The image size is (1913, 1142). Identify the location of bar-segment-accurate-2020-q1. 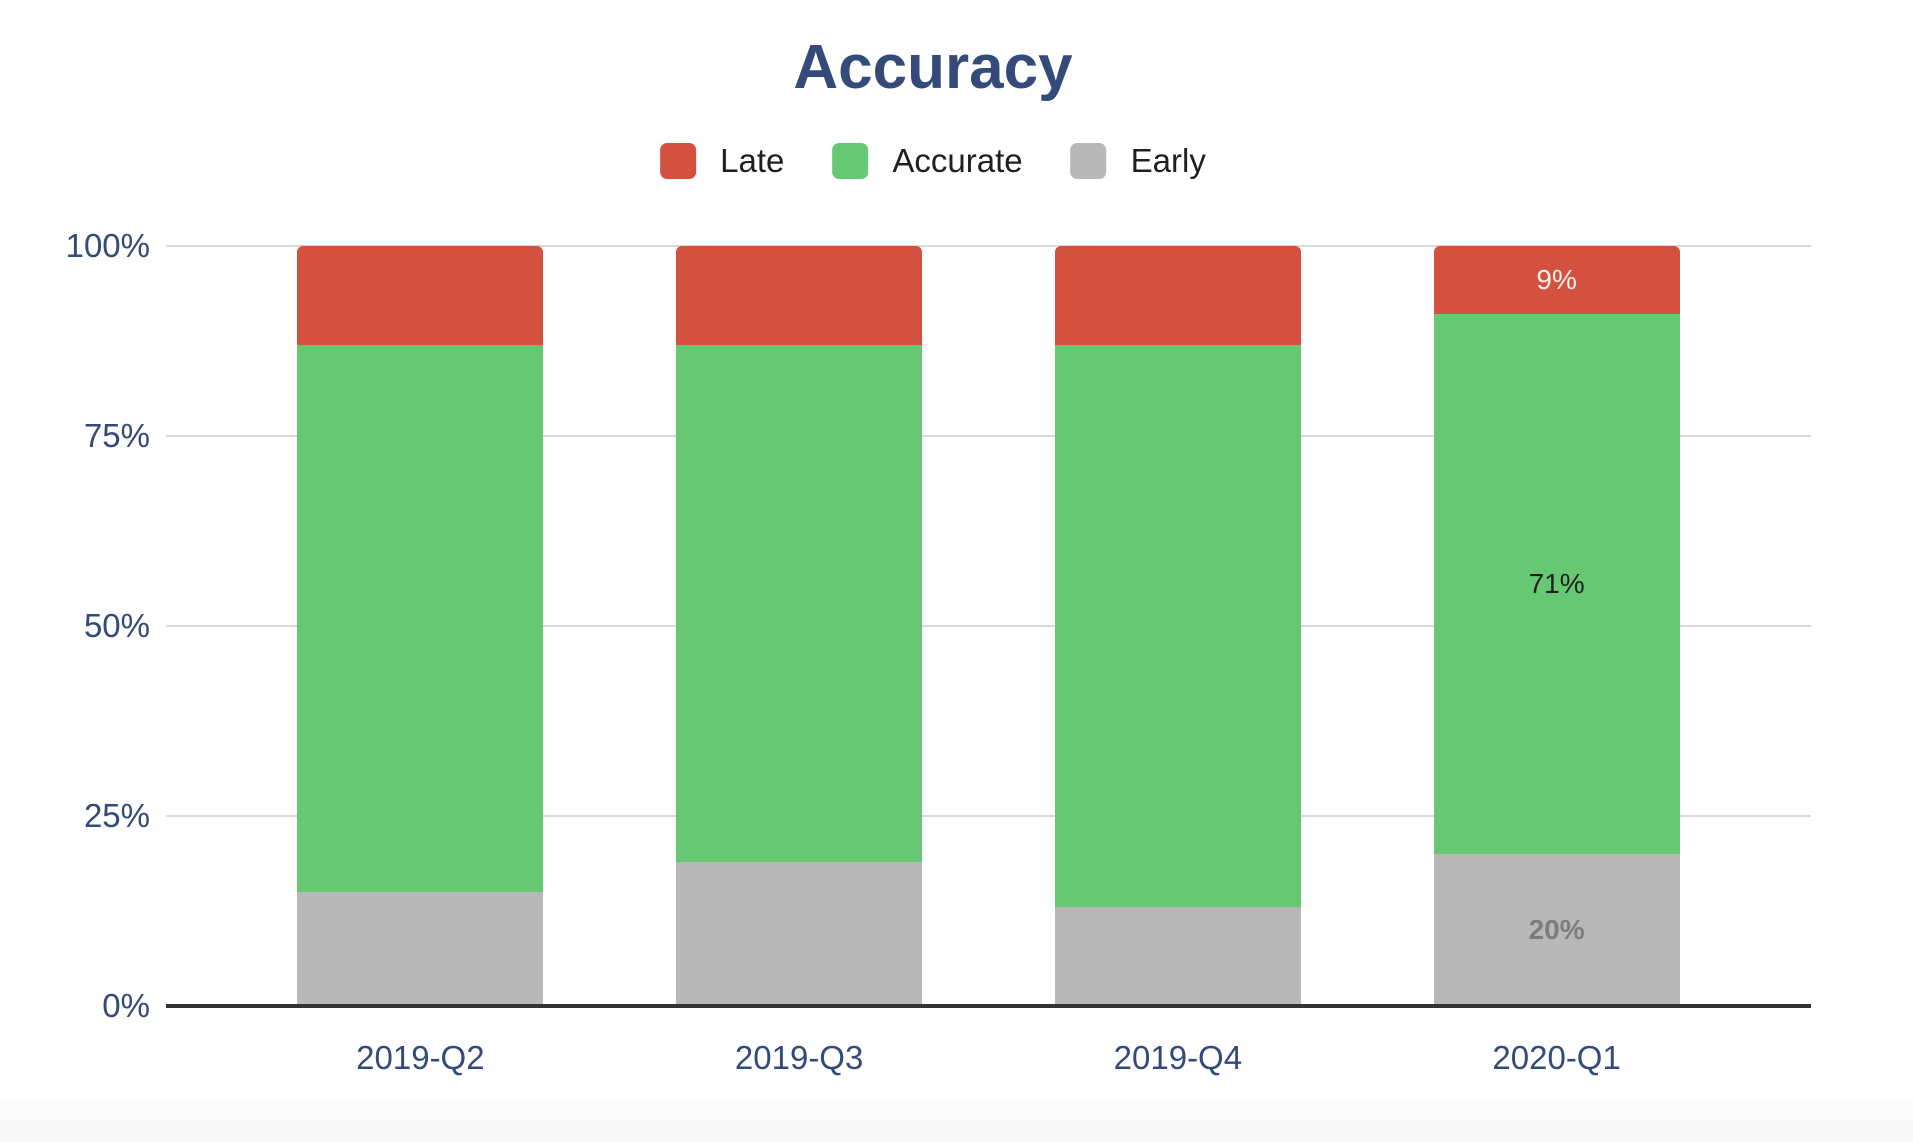
(1556, 584).